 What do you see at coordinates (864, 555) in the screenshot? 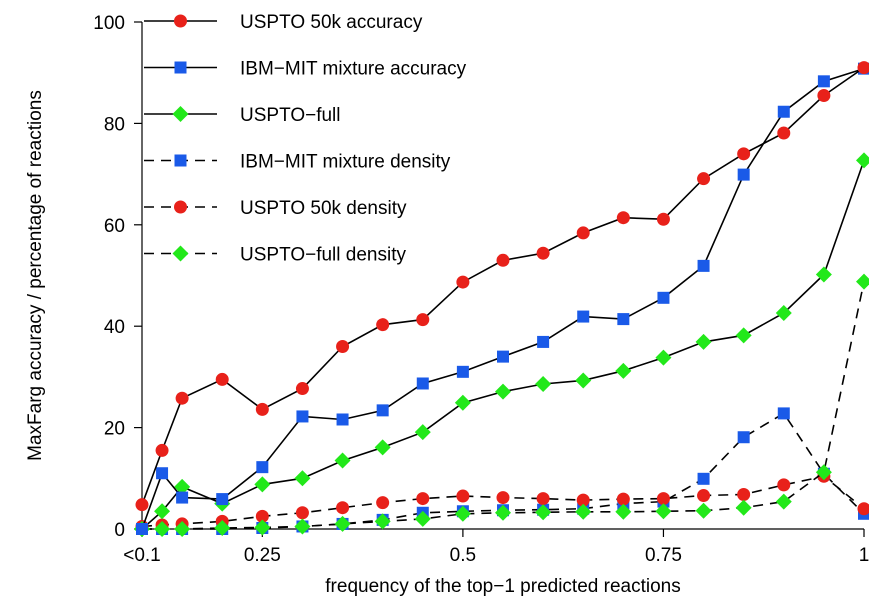
I see `x-tick-label: 1` at bounding box center [864, 555].